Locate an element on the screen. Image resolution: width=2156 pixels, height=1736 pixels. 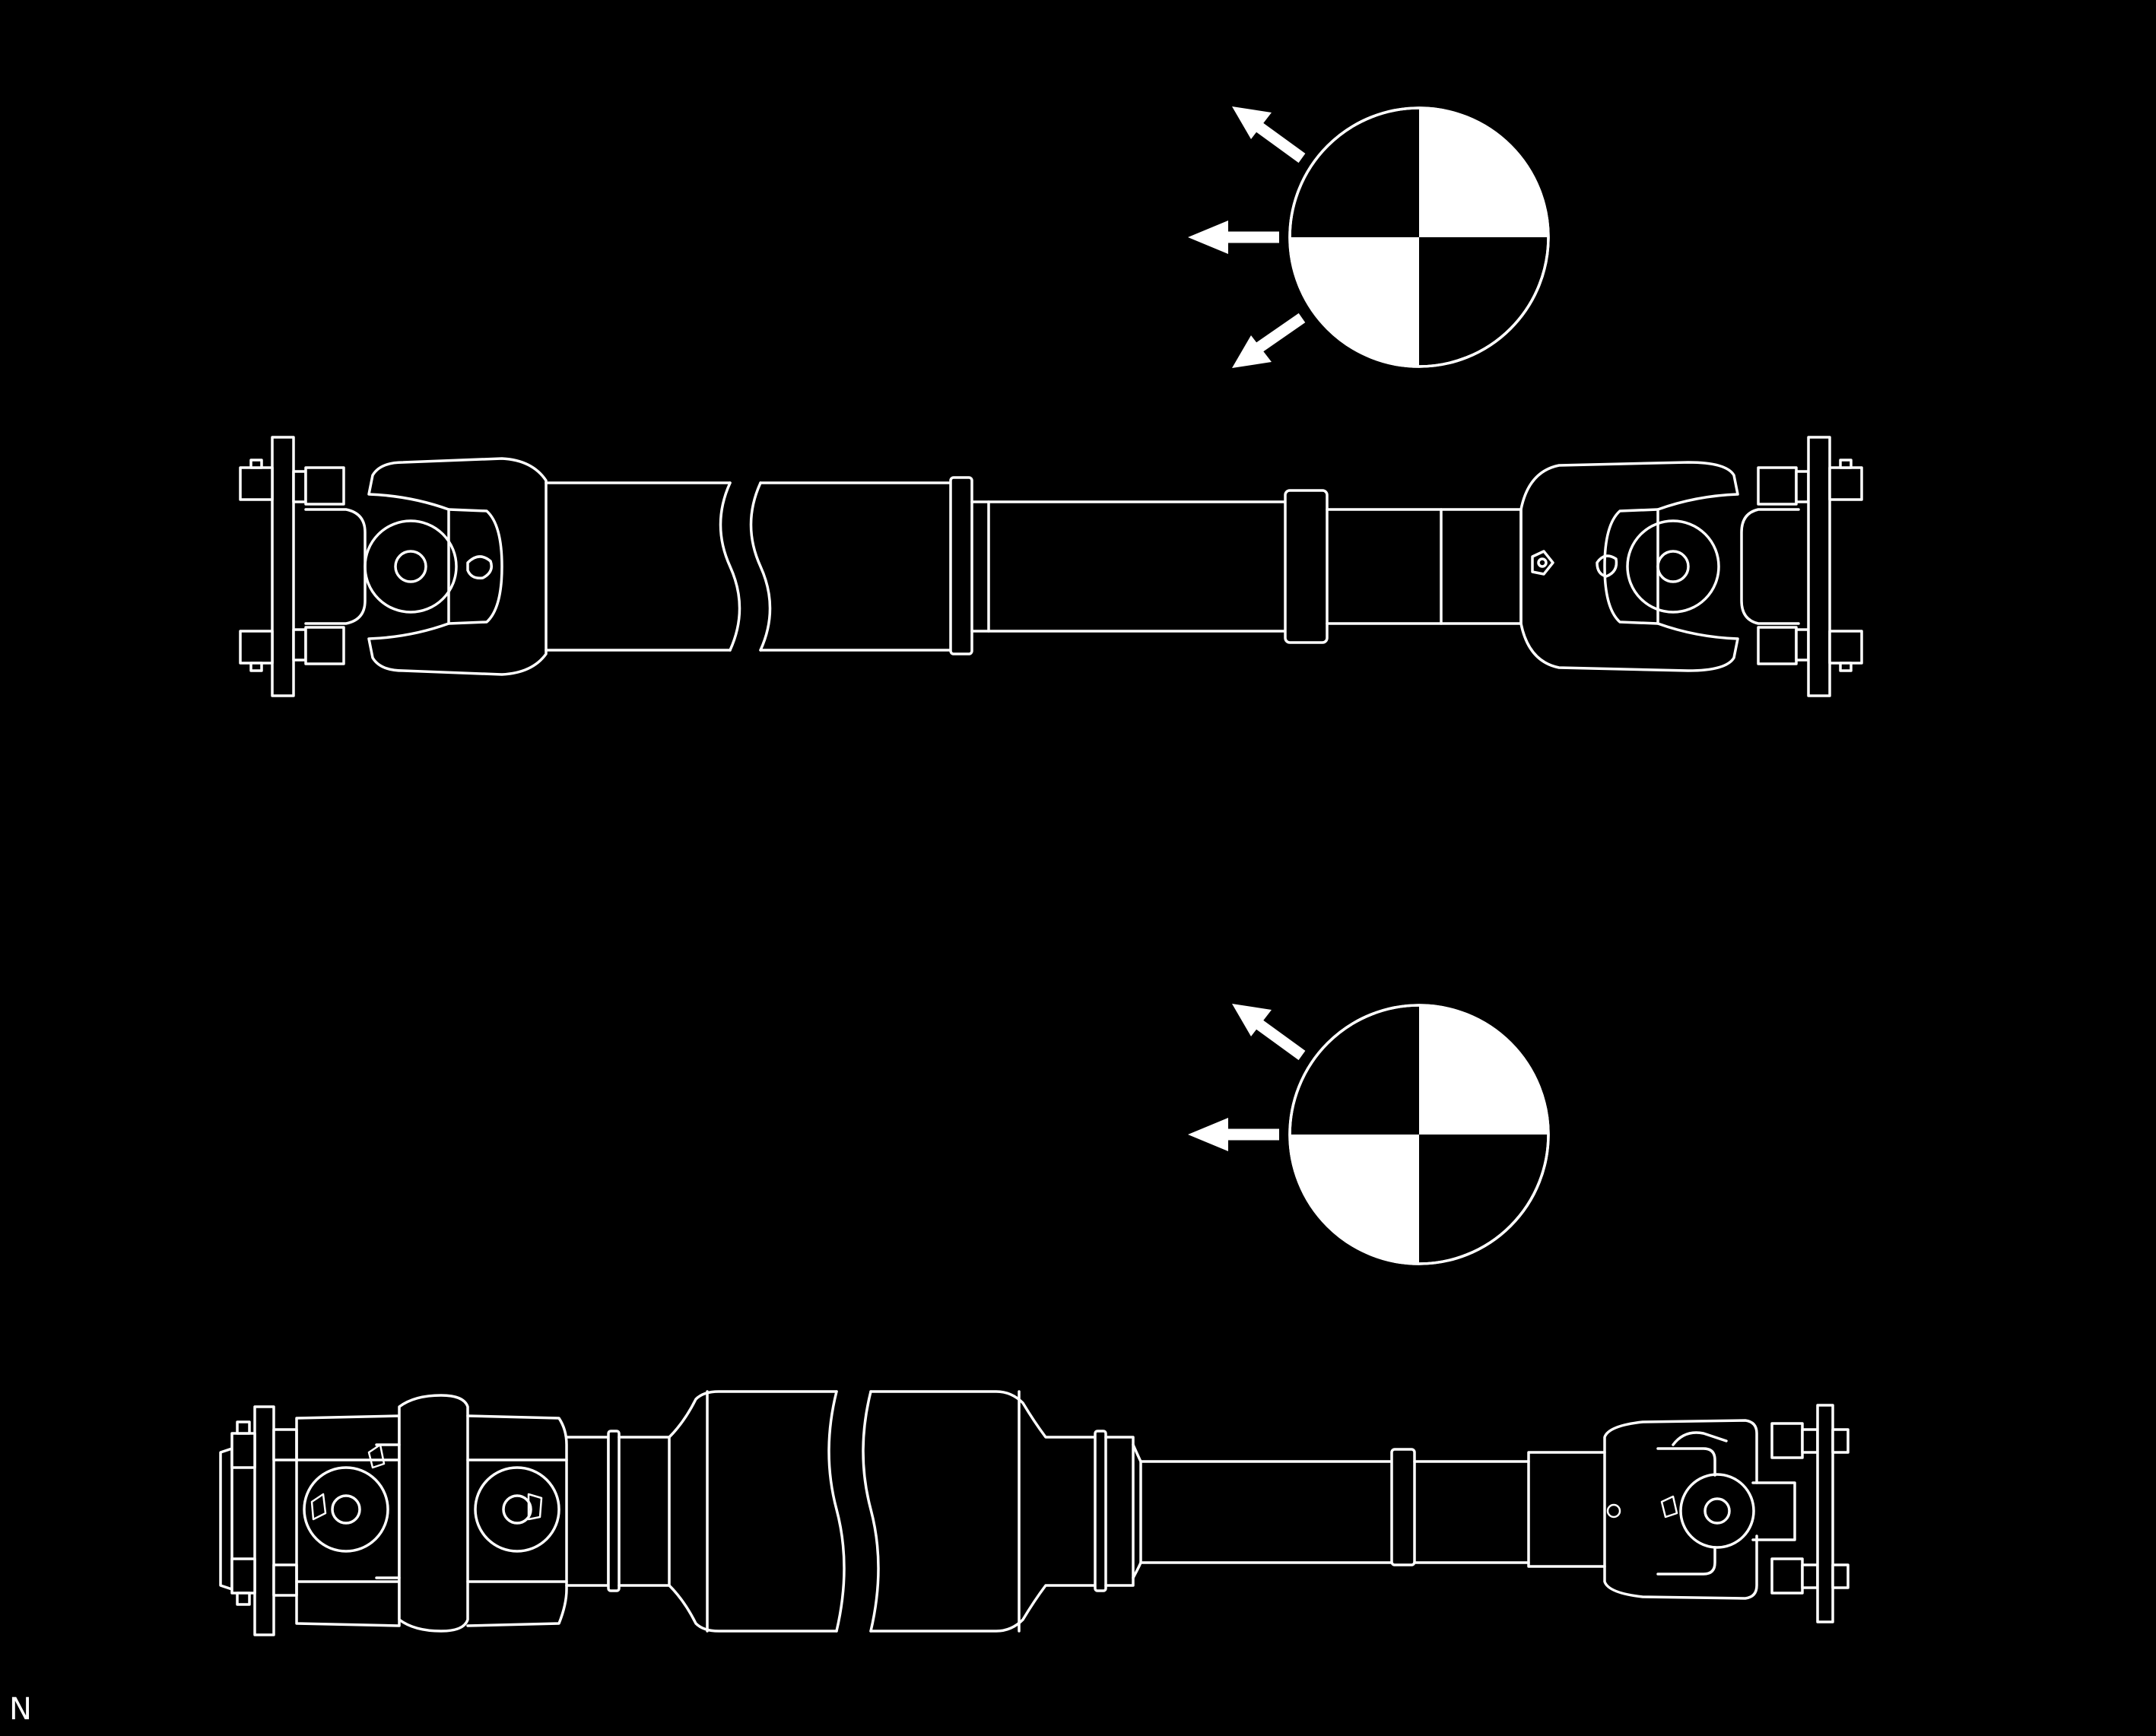
balance-mark-lower is located at coordinates (1419, 1134).